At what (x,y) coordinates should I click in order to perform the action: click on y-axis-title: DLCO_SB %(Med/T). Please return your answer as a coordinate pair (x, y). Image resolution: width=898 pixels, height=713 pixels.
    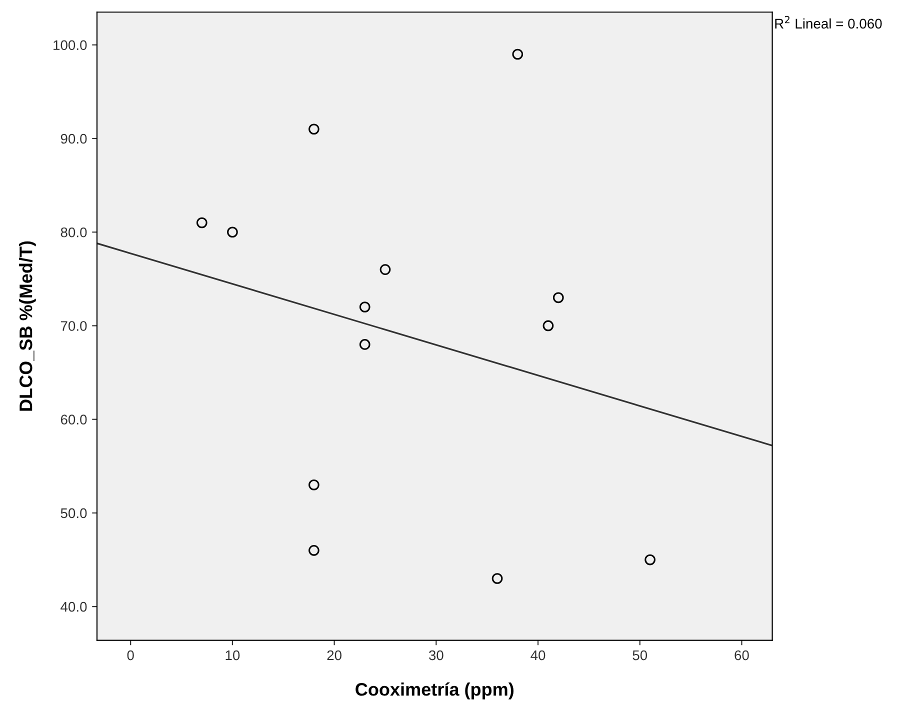
    Looking at the image, I should click on (27, 326).